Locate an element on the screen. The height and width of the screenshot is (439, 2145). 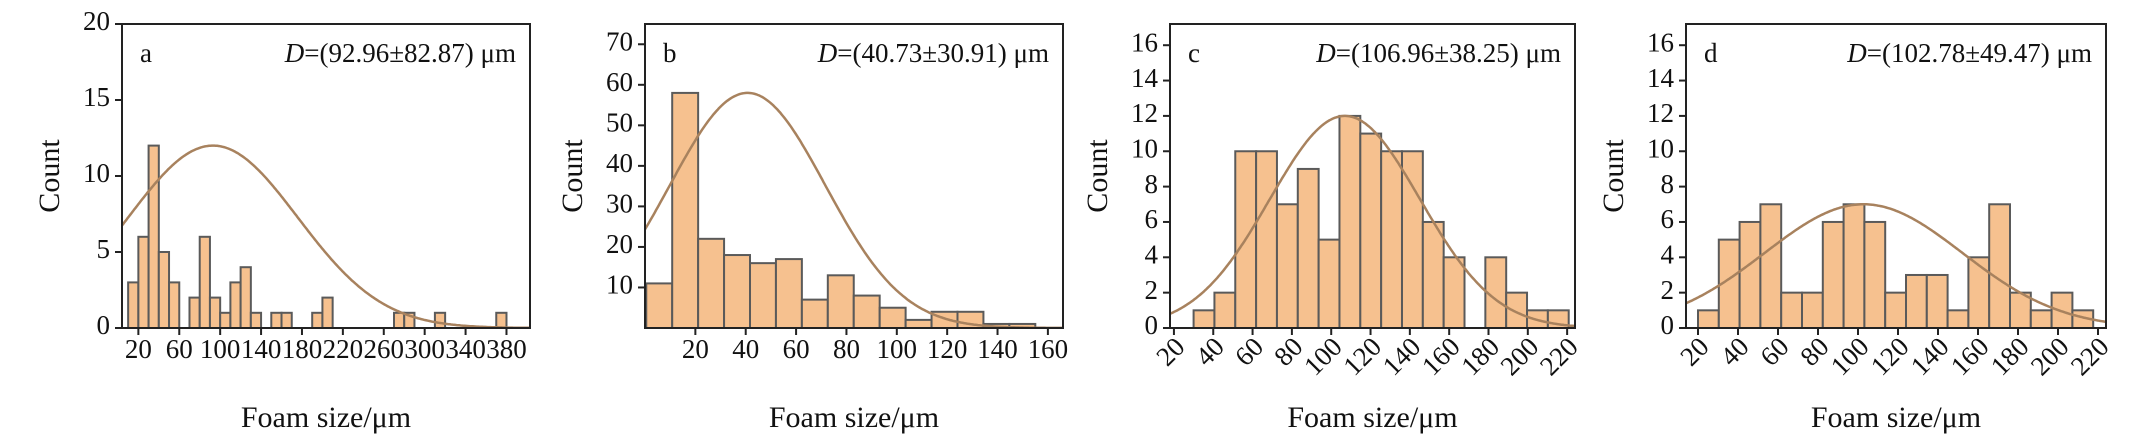
x-tick-label: 300 is located at coordinates (424, 349).